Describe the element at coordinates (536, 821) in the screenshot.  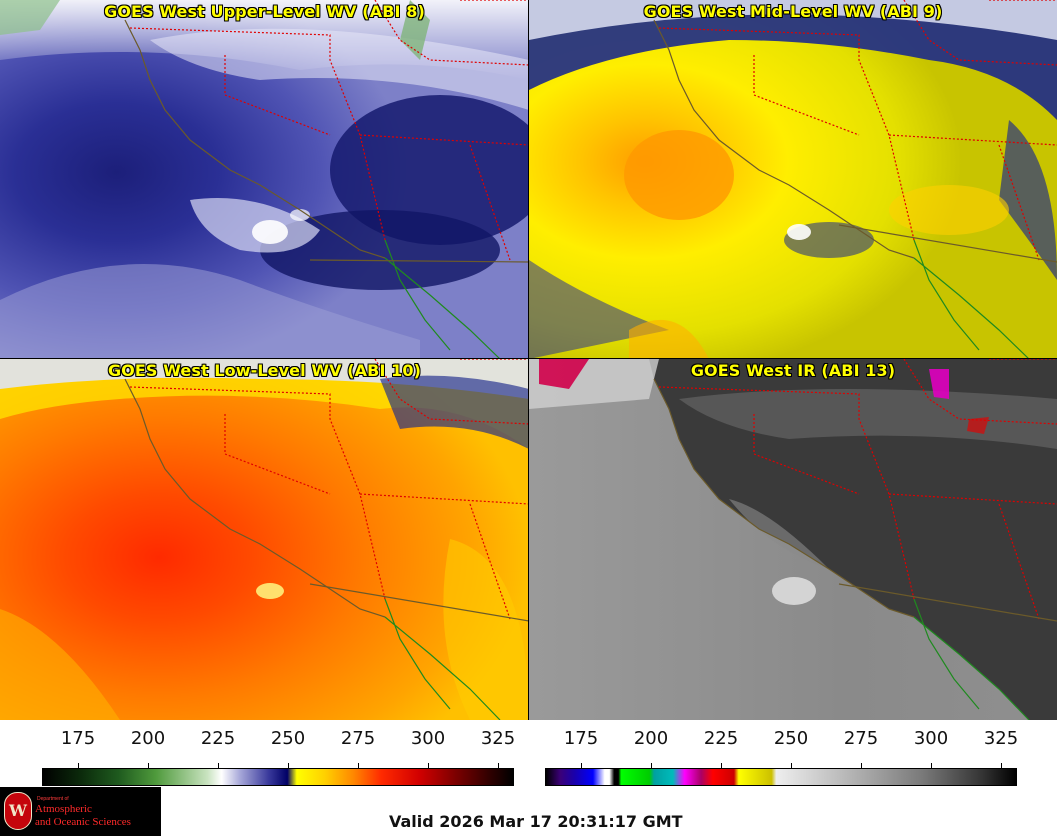
I see `valid-time-label: Valid 2026 Mar 17 20:31:17 GMT` at that location.